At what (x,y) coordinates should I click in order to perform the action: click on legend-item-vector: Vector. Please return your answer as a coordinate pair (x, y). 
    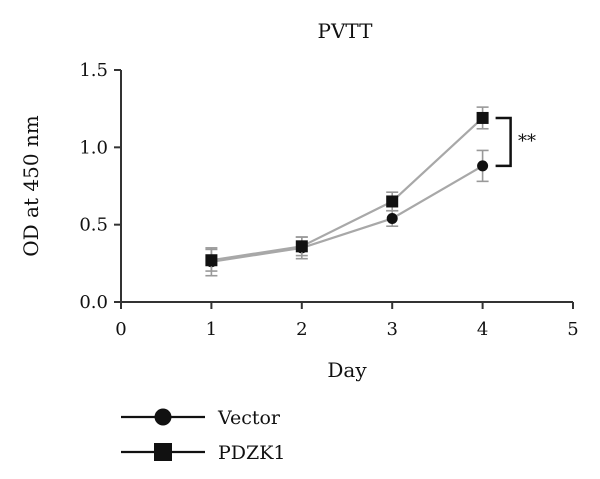
    Looking at the image, I should click on (201, 418).